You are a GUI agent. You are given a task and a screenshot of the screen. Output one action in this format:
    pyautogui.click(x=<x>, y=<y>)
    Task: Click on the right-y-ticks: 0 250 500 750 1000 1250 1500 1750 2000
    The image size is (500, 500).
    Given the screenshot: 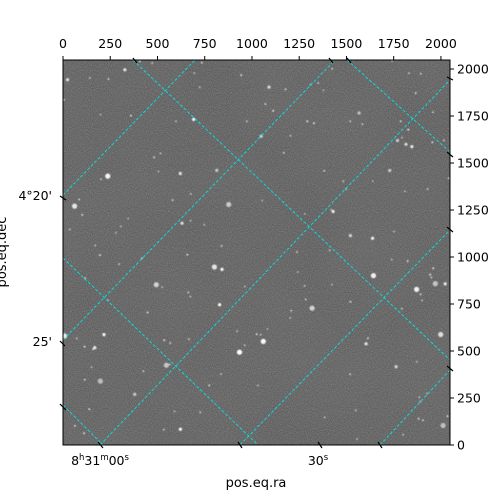 What is the action you would take?
    pyautogui.click(x=469, y=257)
    